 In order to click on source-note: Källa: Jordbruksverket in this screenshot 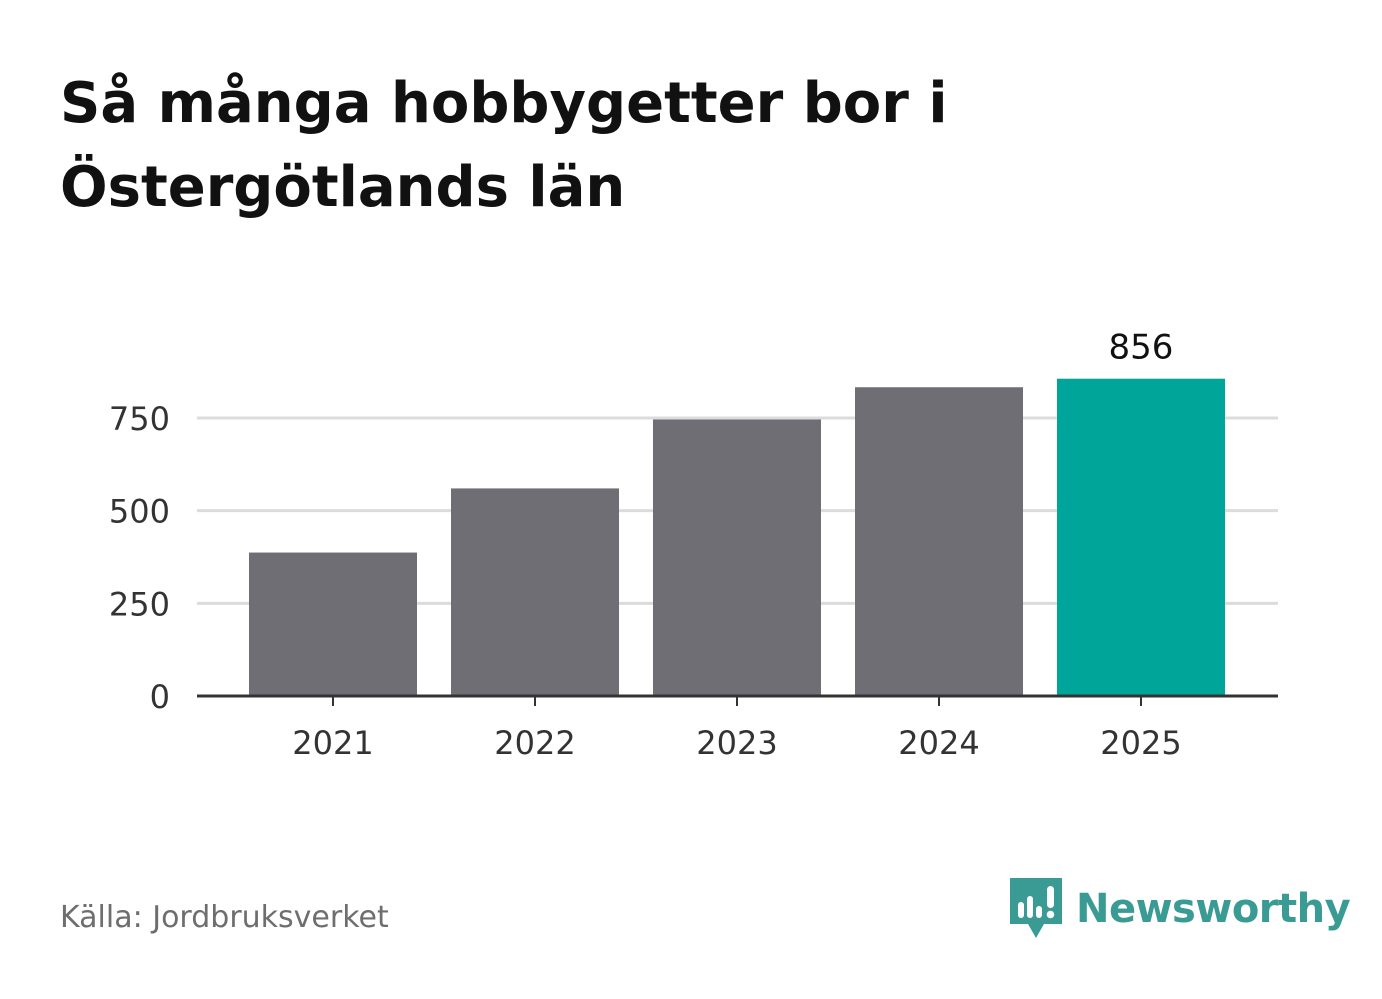, I will do `click(224, 917)`.